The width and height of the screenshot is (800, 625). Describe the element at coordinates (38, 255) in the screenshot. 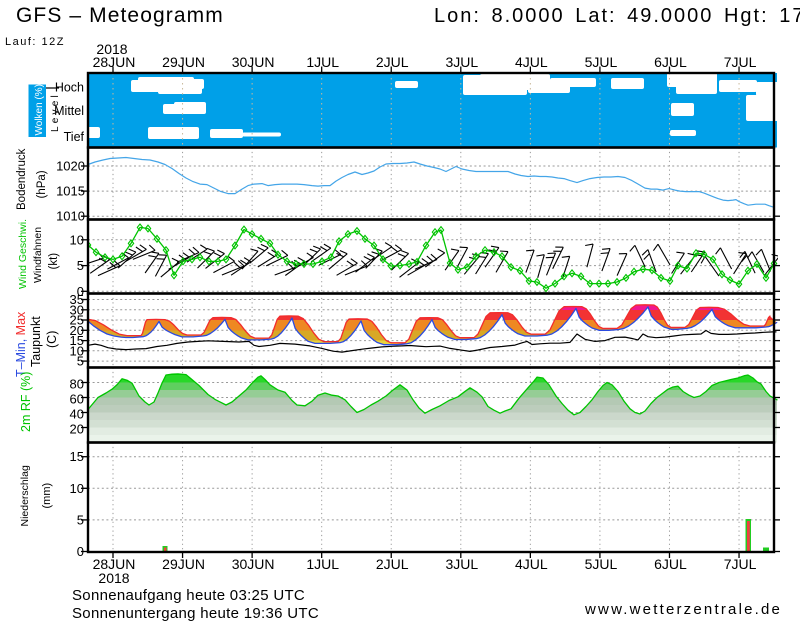

I see `svg-text: Windfahnen` at that location.